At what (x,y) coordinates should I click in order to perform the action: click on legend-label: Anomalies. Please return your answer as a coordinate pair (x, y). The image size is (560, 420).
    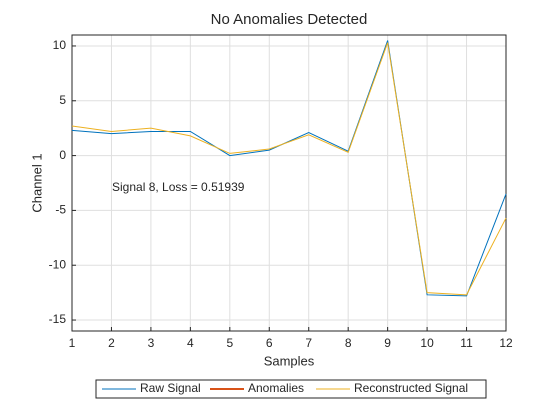
    Looking at the image, I should click on (276, 388).